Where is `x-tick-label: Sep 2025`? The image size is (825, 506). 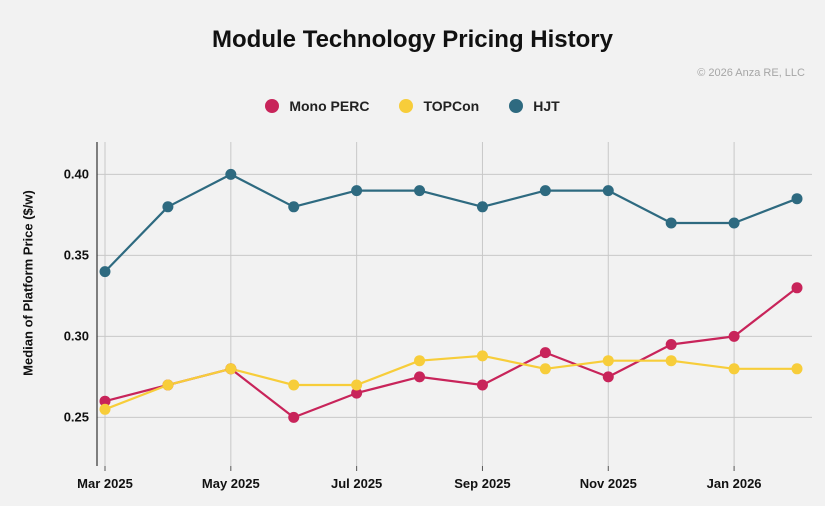
x-tick-label: Sep 2025 is located at coordinates (482, 483).